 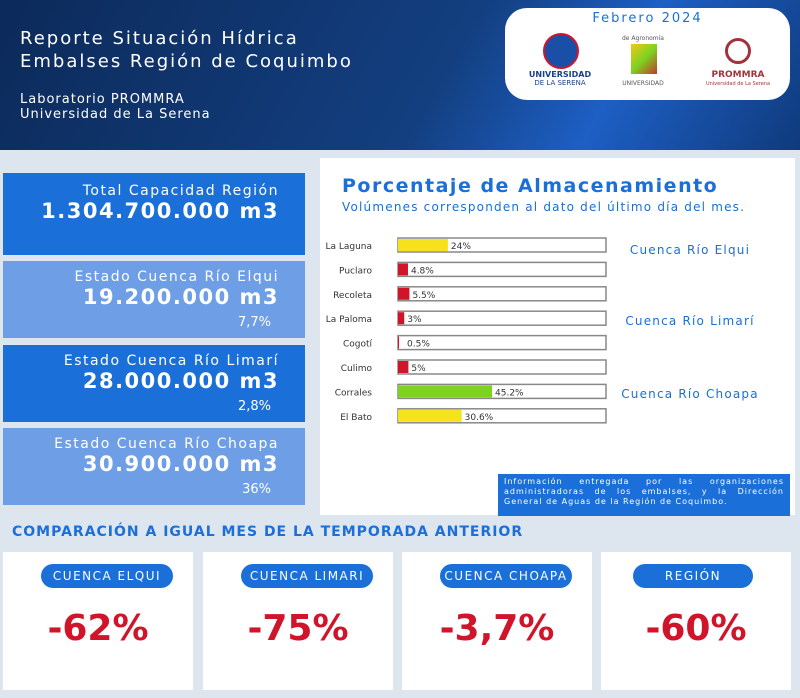 What do you see at coordinates (479, 418) in the screenshot?
I see `value-label: 30.6%` at bounding box center [479, 418].